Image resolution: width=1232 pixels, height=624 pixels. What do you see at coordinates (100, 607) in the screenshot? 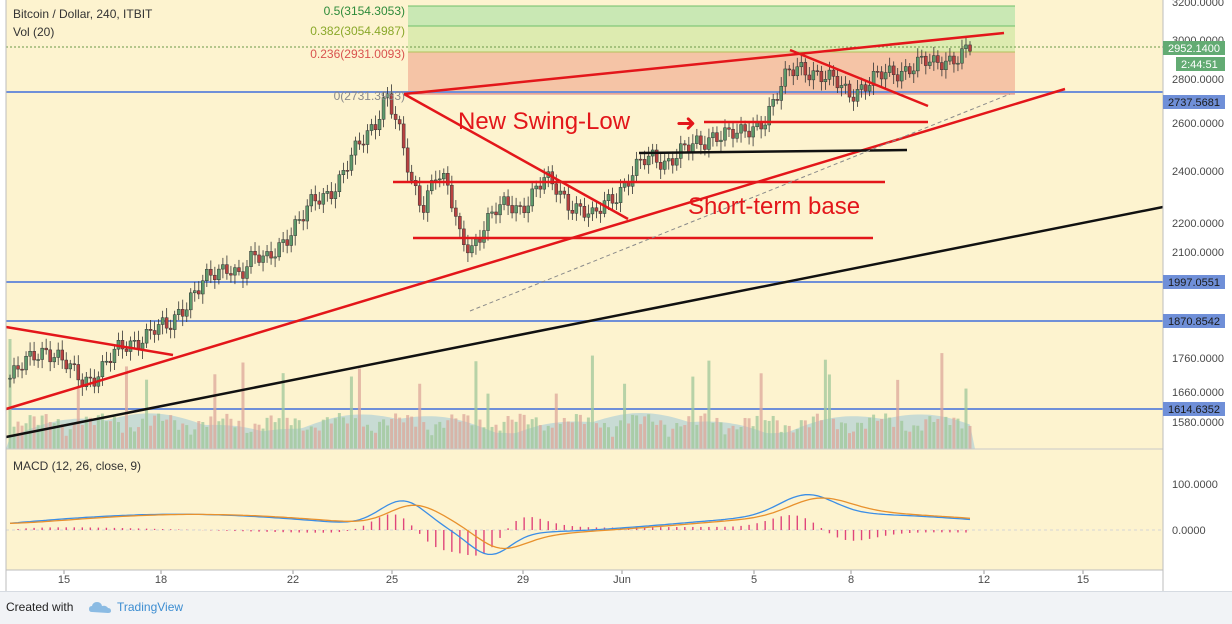
I see `tradingview-cloud-icon` at bounding box center [100, 607].